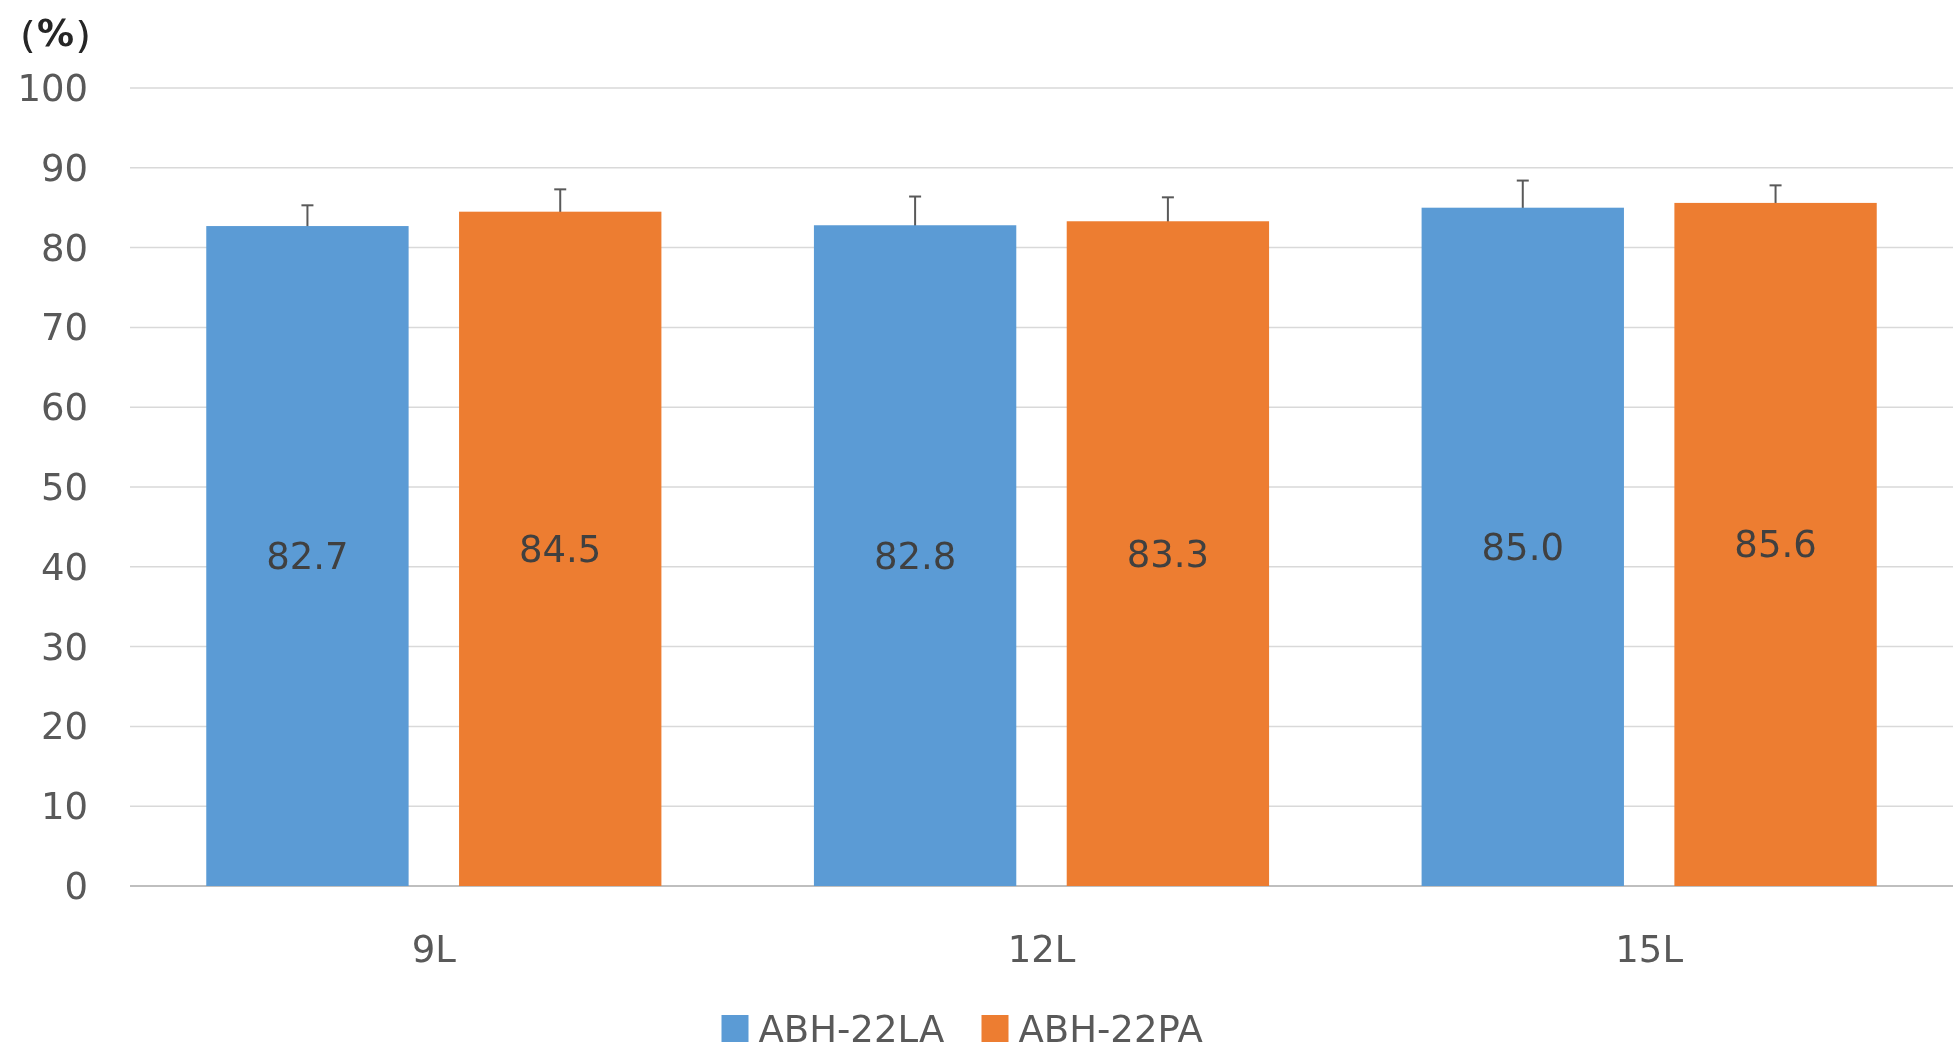 This screenshot has height=1047, width=1953. What do you see at coordinates (1522, 547) in the screenshot?
I see `data-label: 85.0` at bounding box center [1522, 547].